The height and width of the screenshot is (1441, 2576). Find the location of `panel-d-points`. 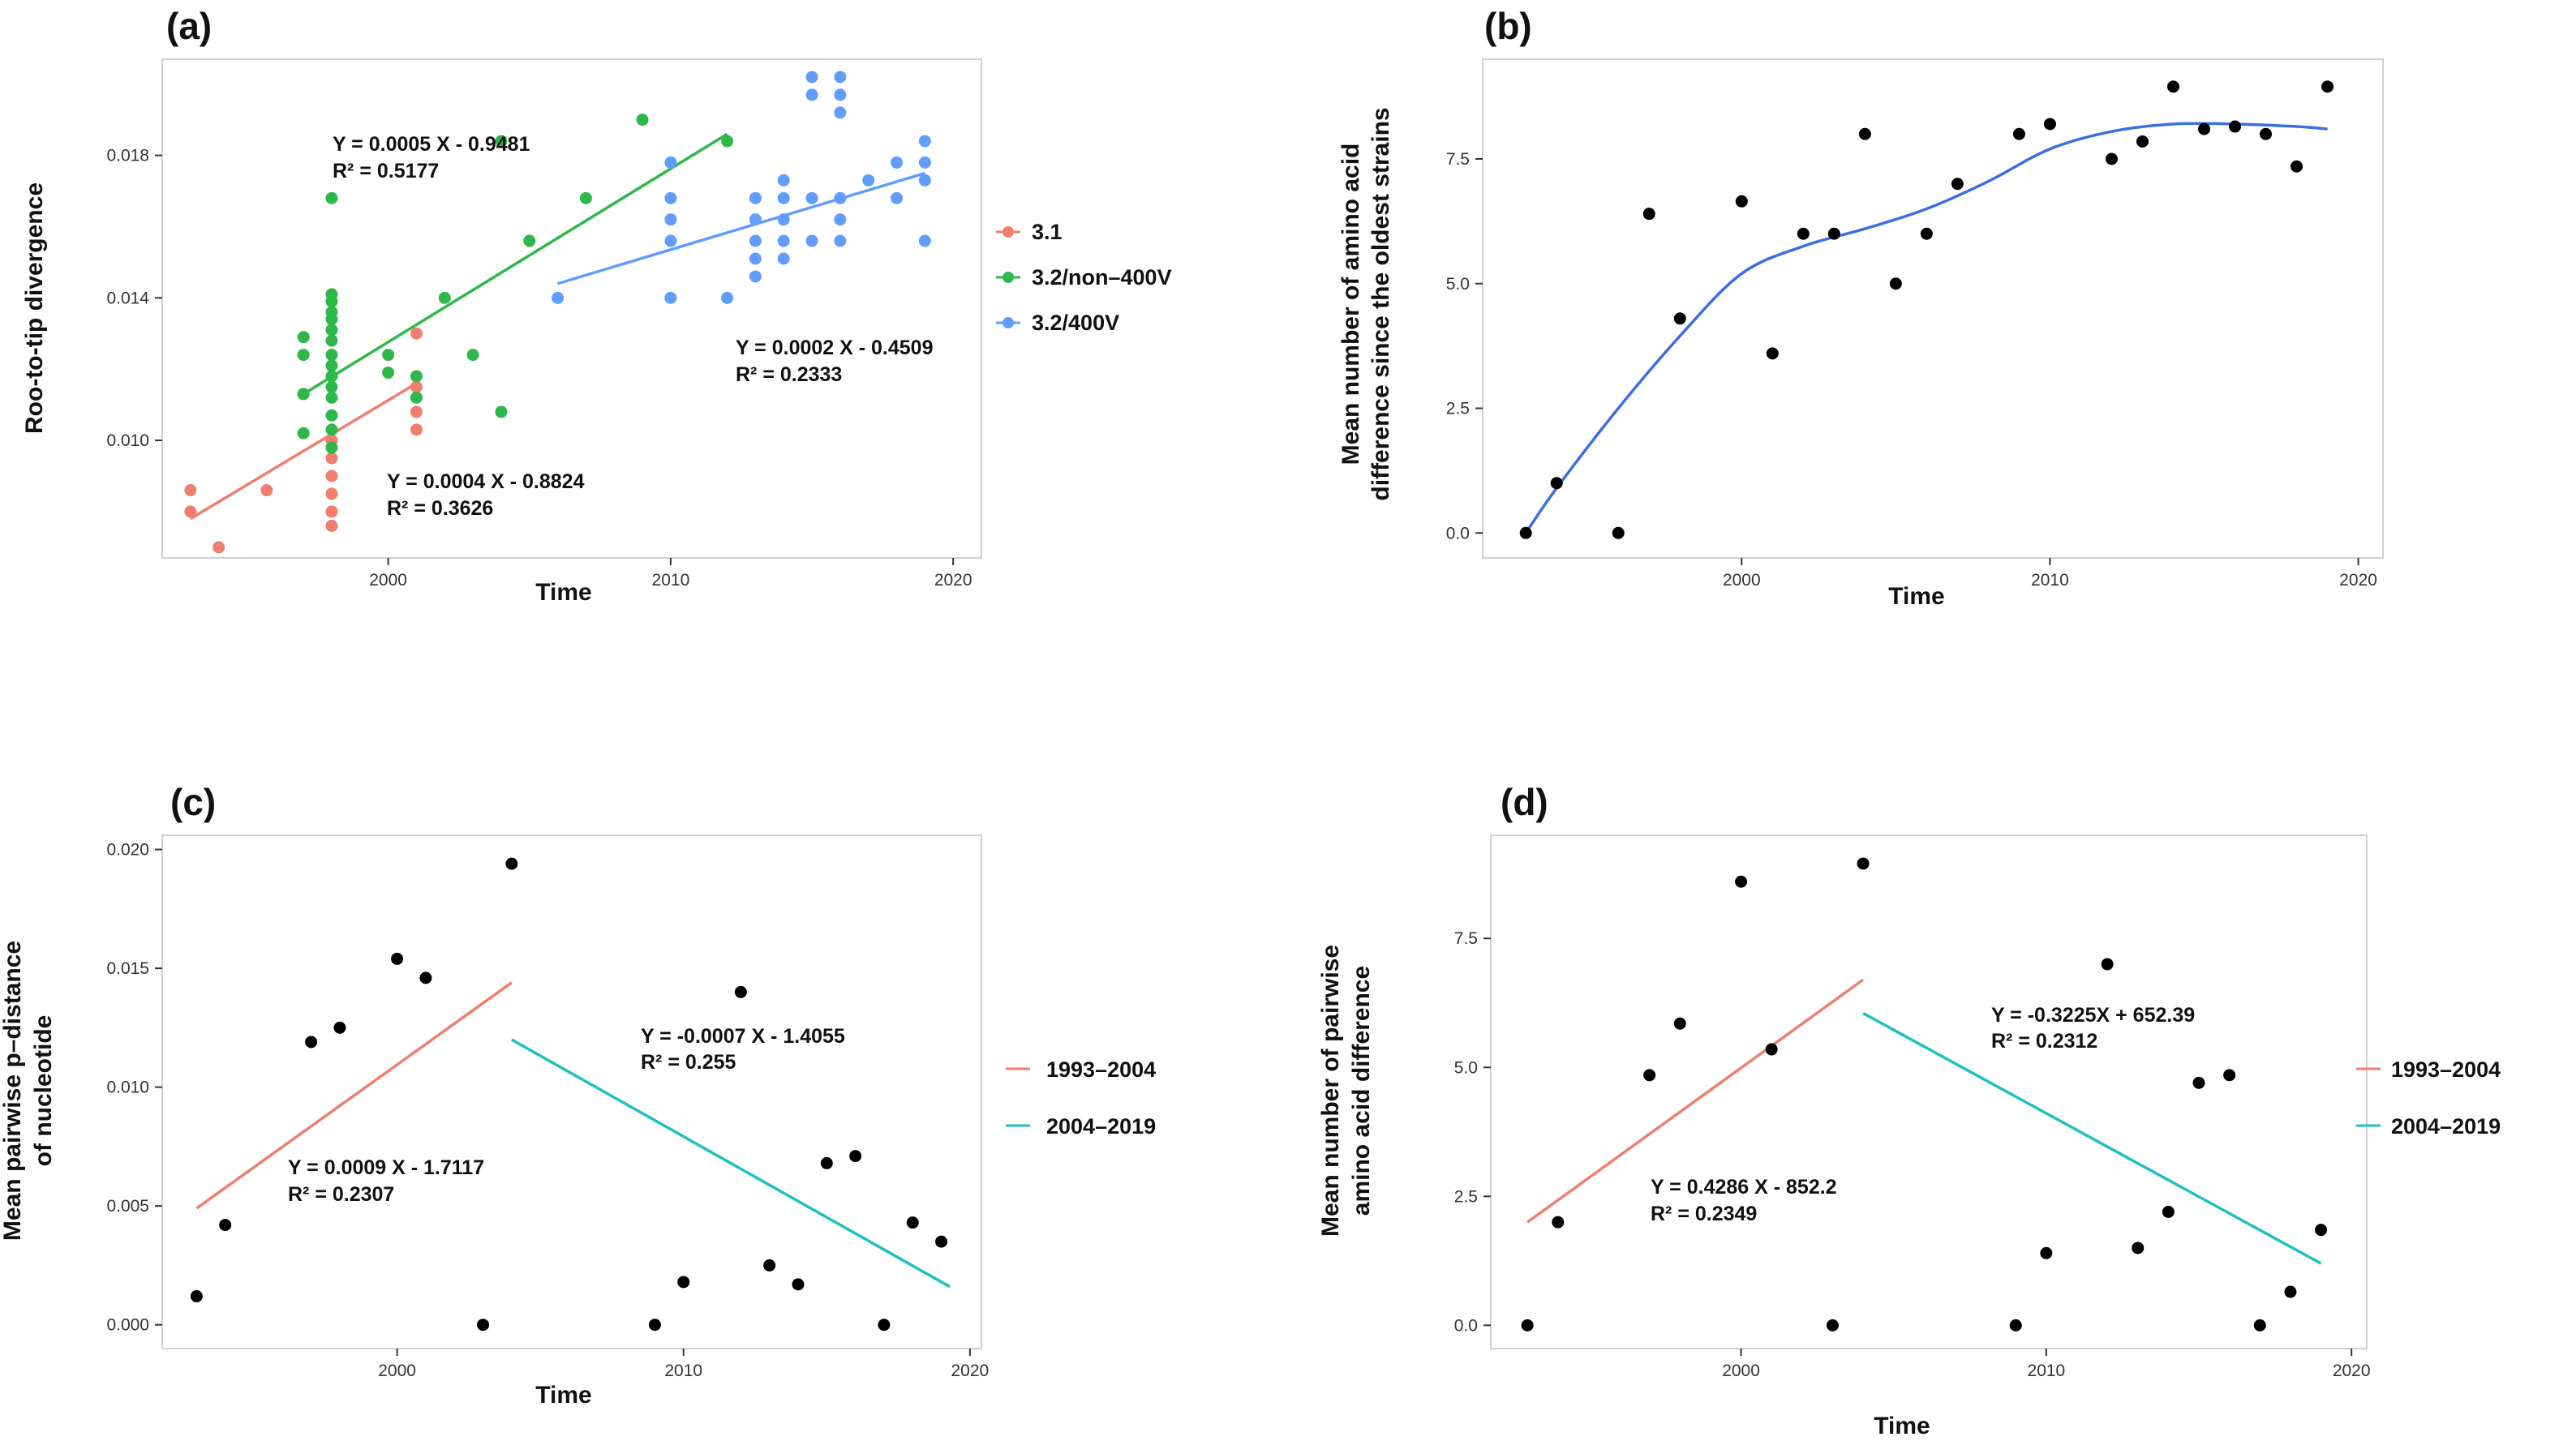

panel-d-points is located at coordinates (1924, 1094).